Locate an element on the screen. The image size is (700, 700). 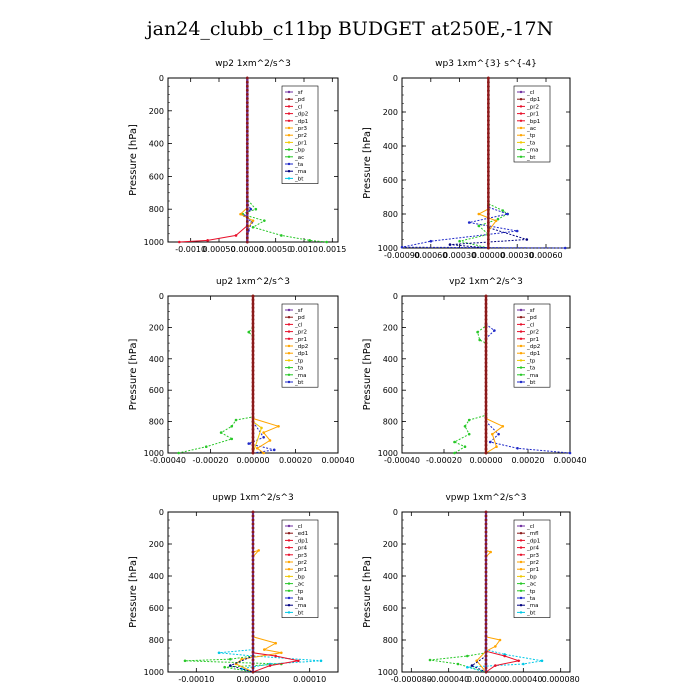
y-tick-label: 800 is located at coordinates (390, 640).